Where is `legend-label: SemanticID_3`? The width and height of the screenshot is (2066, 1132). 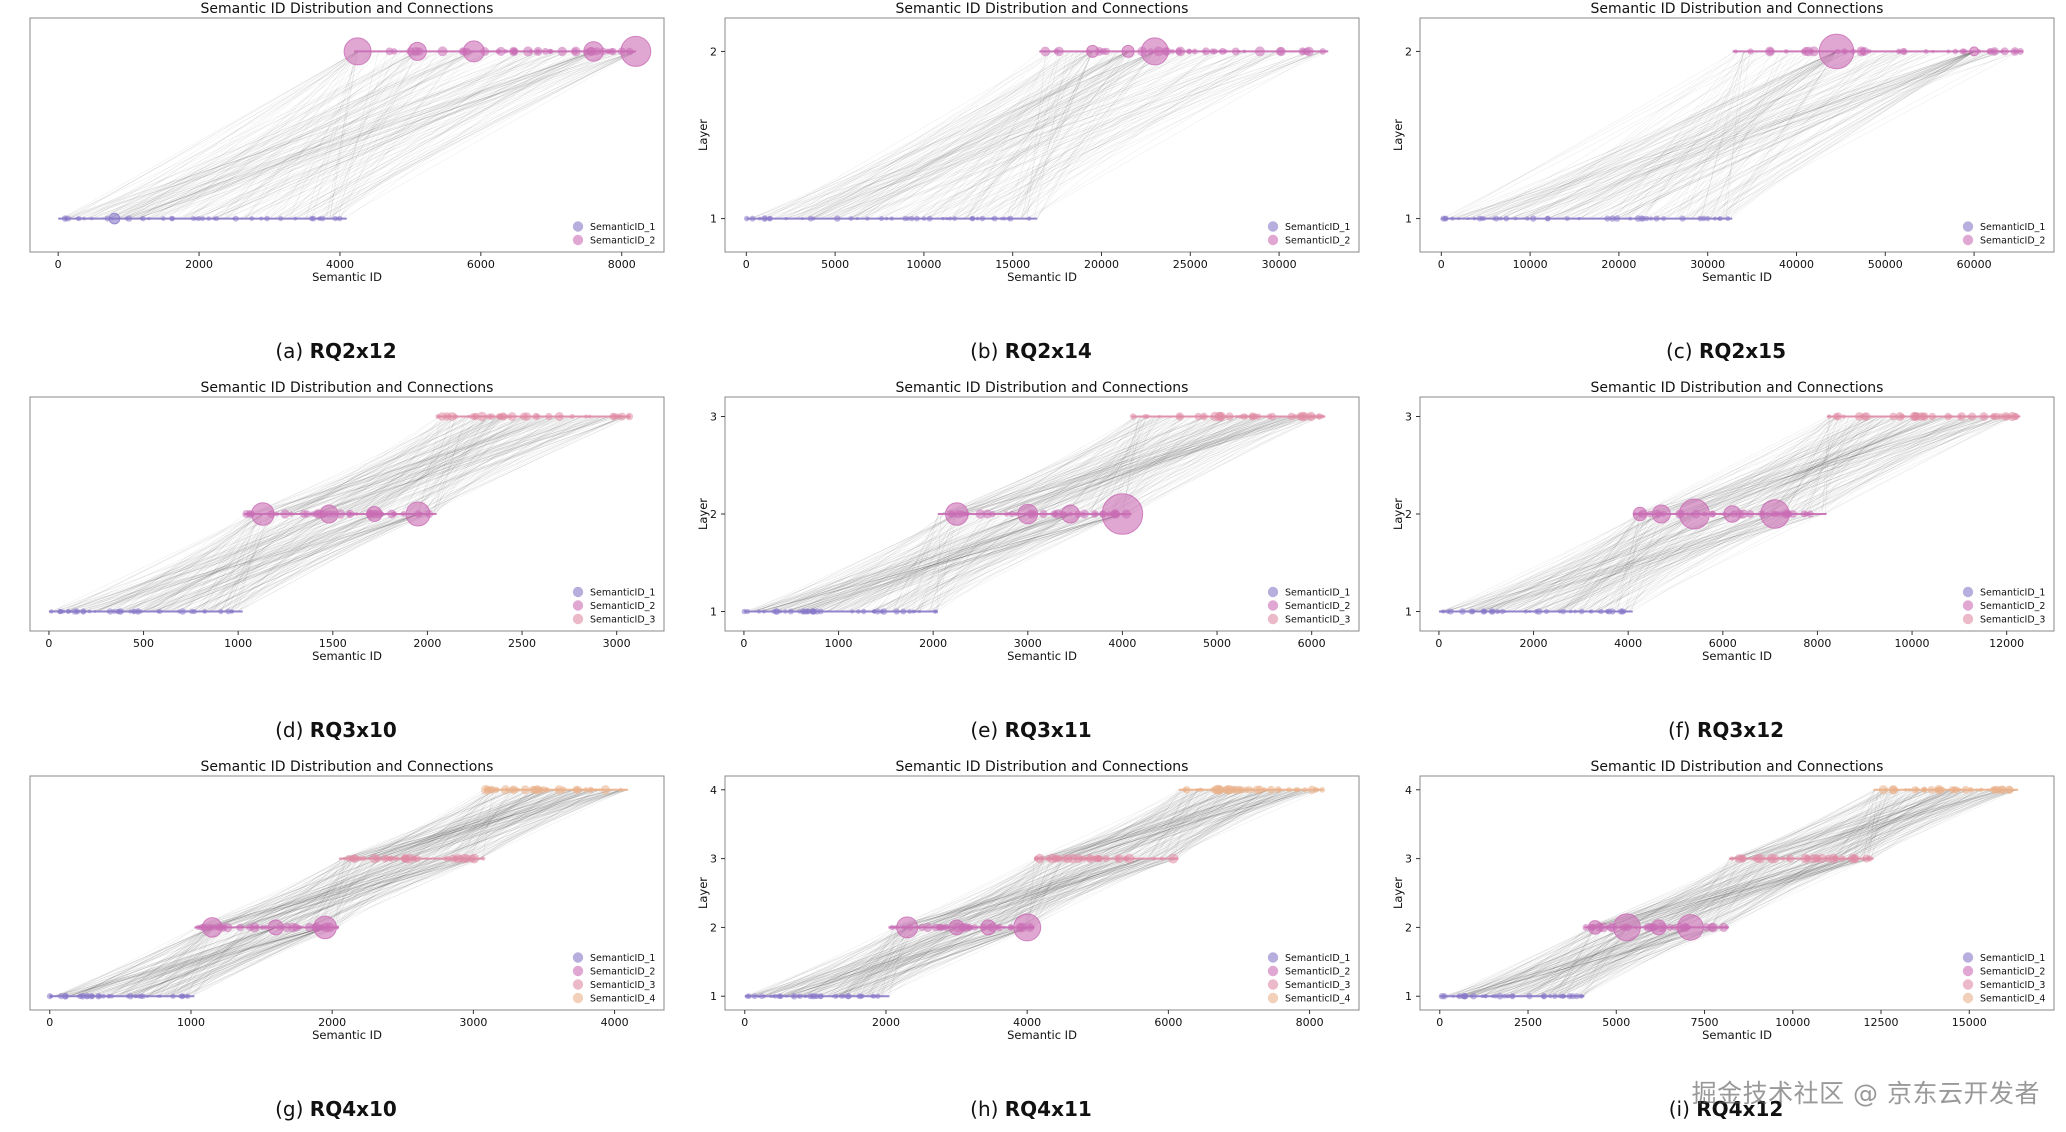 legend-label: SemanticID_3 is located at coordinates (1317, 620).